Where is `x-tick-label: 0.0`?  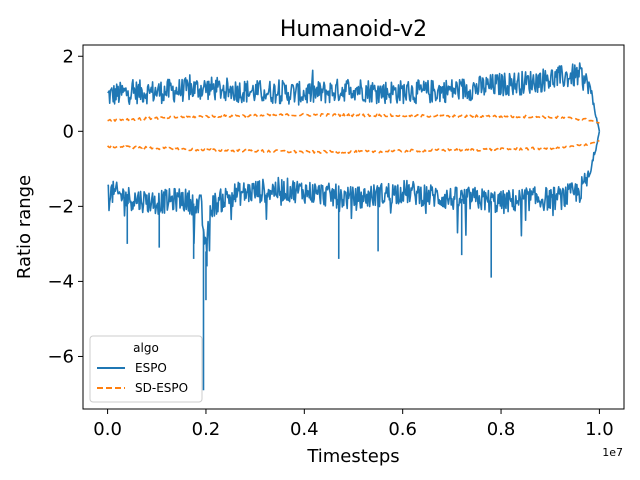 x-tick-label: 0.0 is located at coordinates (107, 429).